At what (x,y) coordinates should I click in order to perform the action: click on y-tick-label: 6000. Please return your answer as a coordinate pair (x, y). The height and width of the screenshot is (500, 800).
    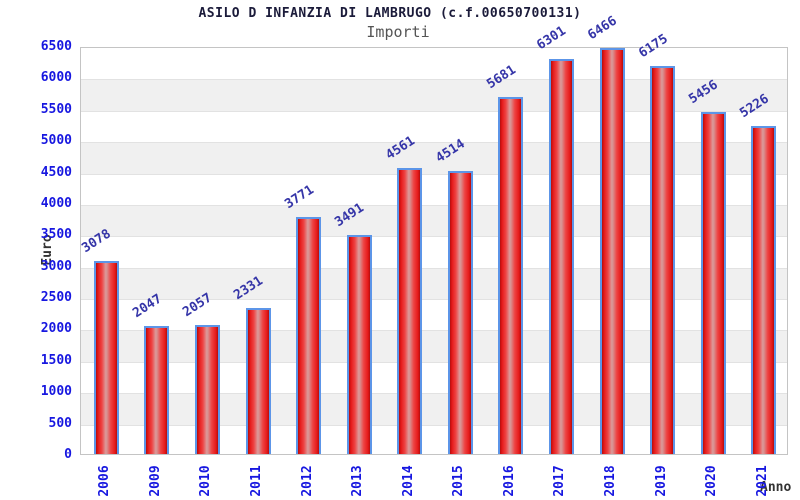
    Looking at the image, I should click on (56, 78).